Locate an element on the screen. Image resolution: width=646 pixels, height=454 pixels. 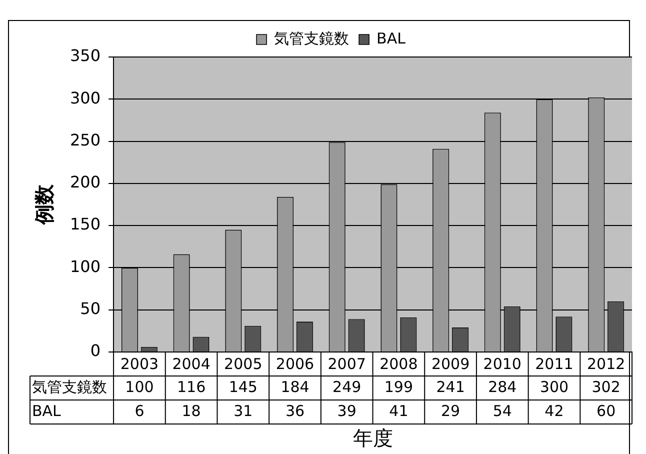
data-label: 302 is located at coordinates (606, 387).